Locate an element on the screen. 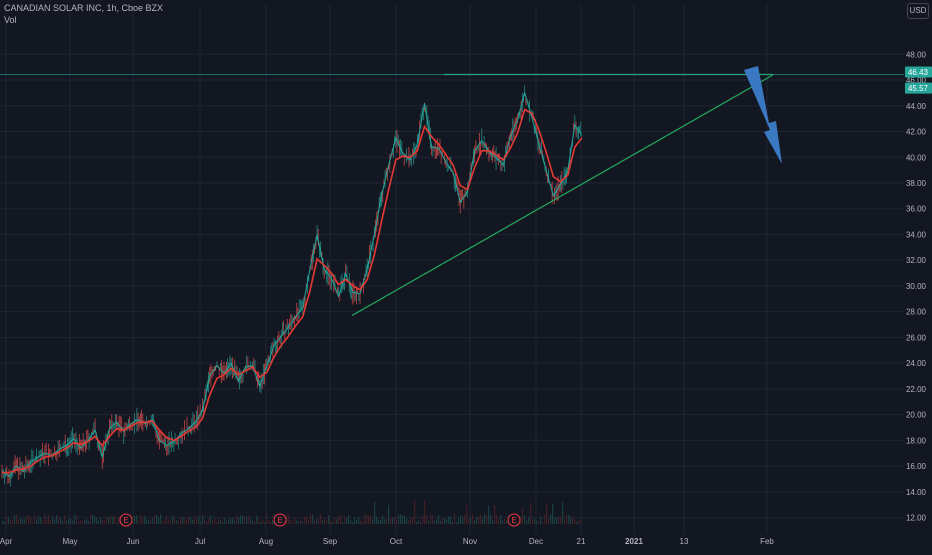 This screenshot has height=555, width=932. y-tick-label: 38.00 is located at coordinates (916, 183).